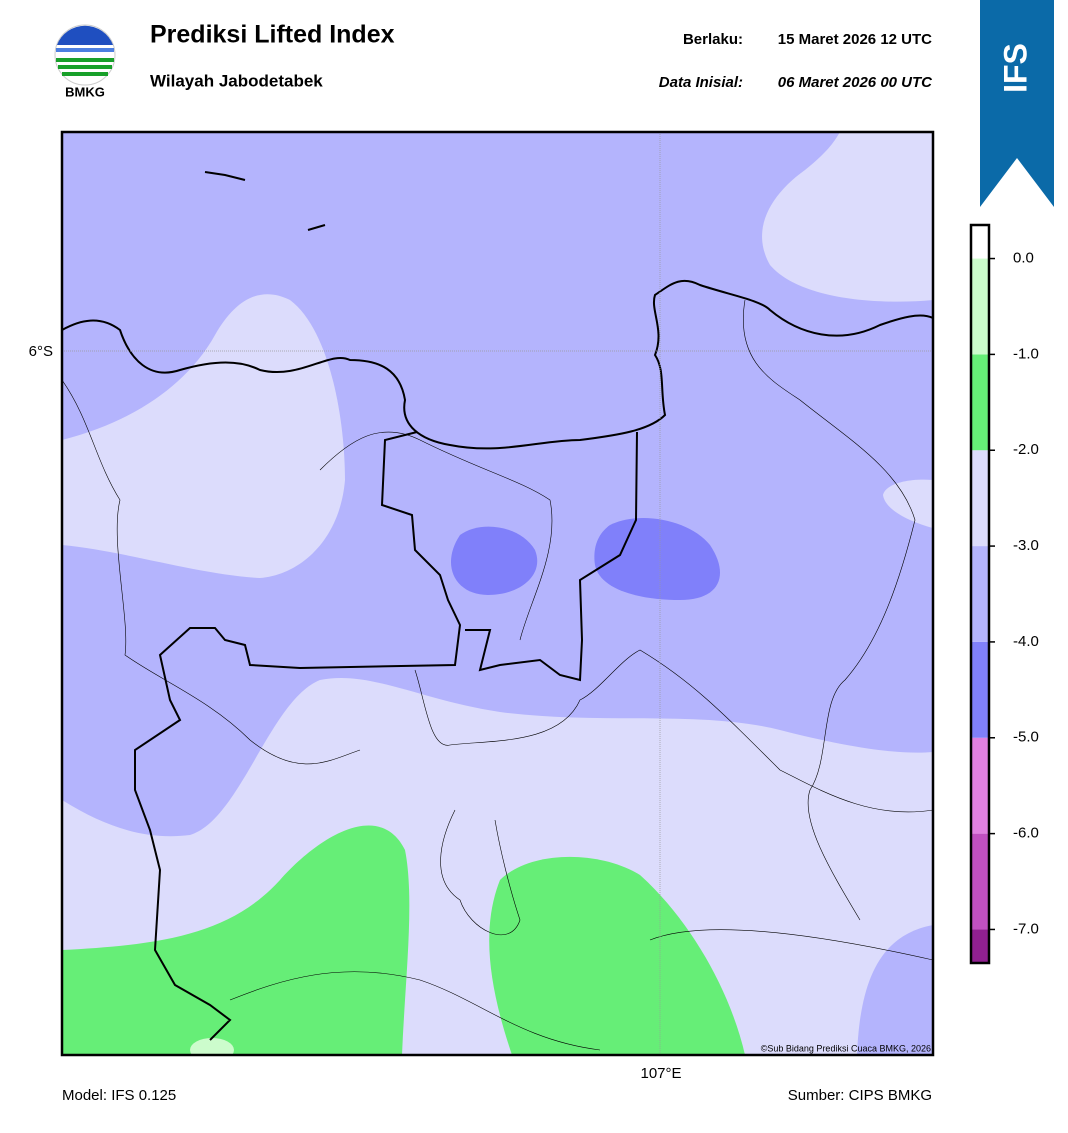 Image resolution: width=1068 pixels, height=1133 pixels. Describe the element at coordinates (1026, 928) in the screenshot. I see `colorbar-tick-label: -7.0` at that location.